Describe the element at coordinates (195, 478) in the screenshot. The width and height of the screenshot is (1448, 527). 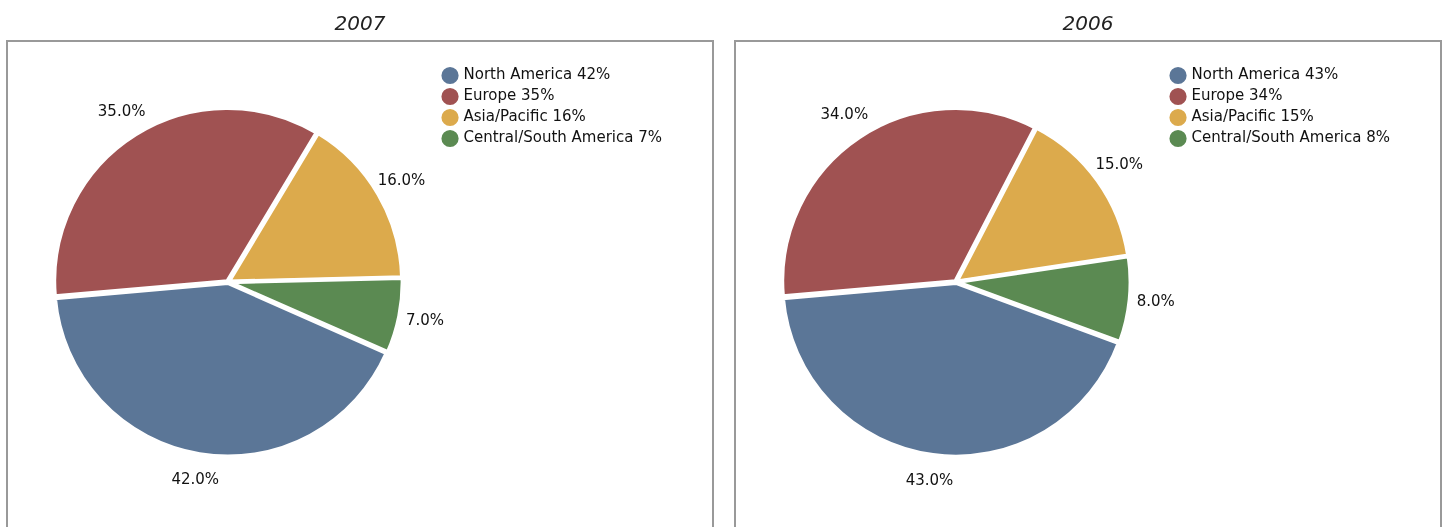
I see `data-label: 42.0%` at that location.